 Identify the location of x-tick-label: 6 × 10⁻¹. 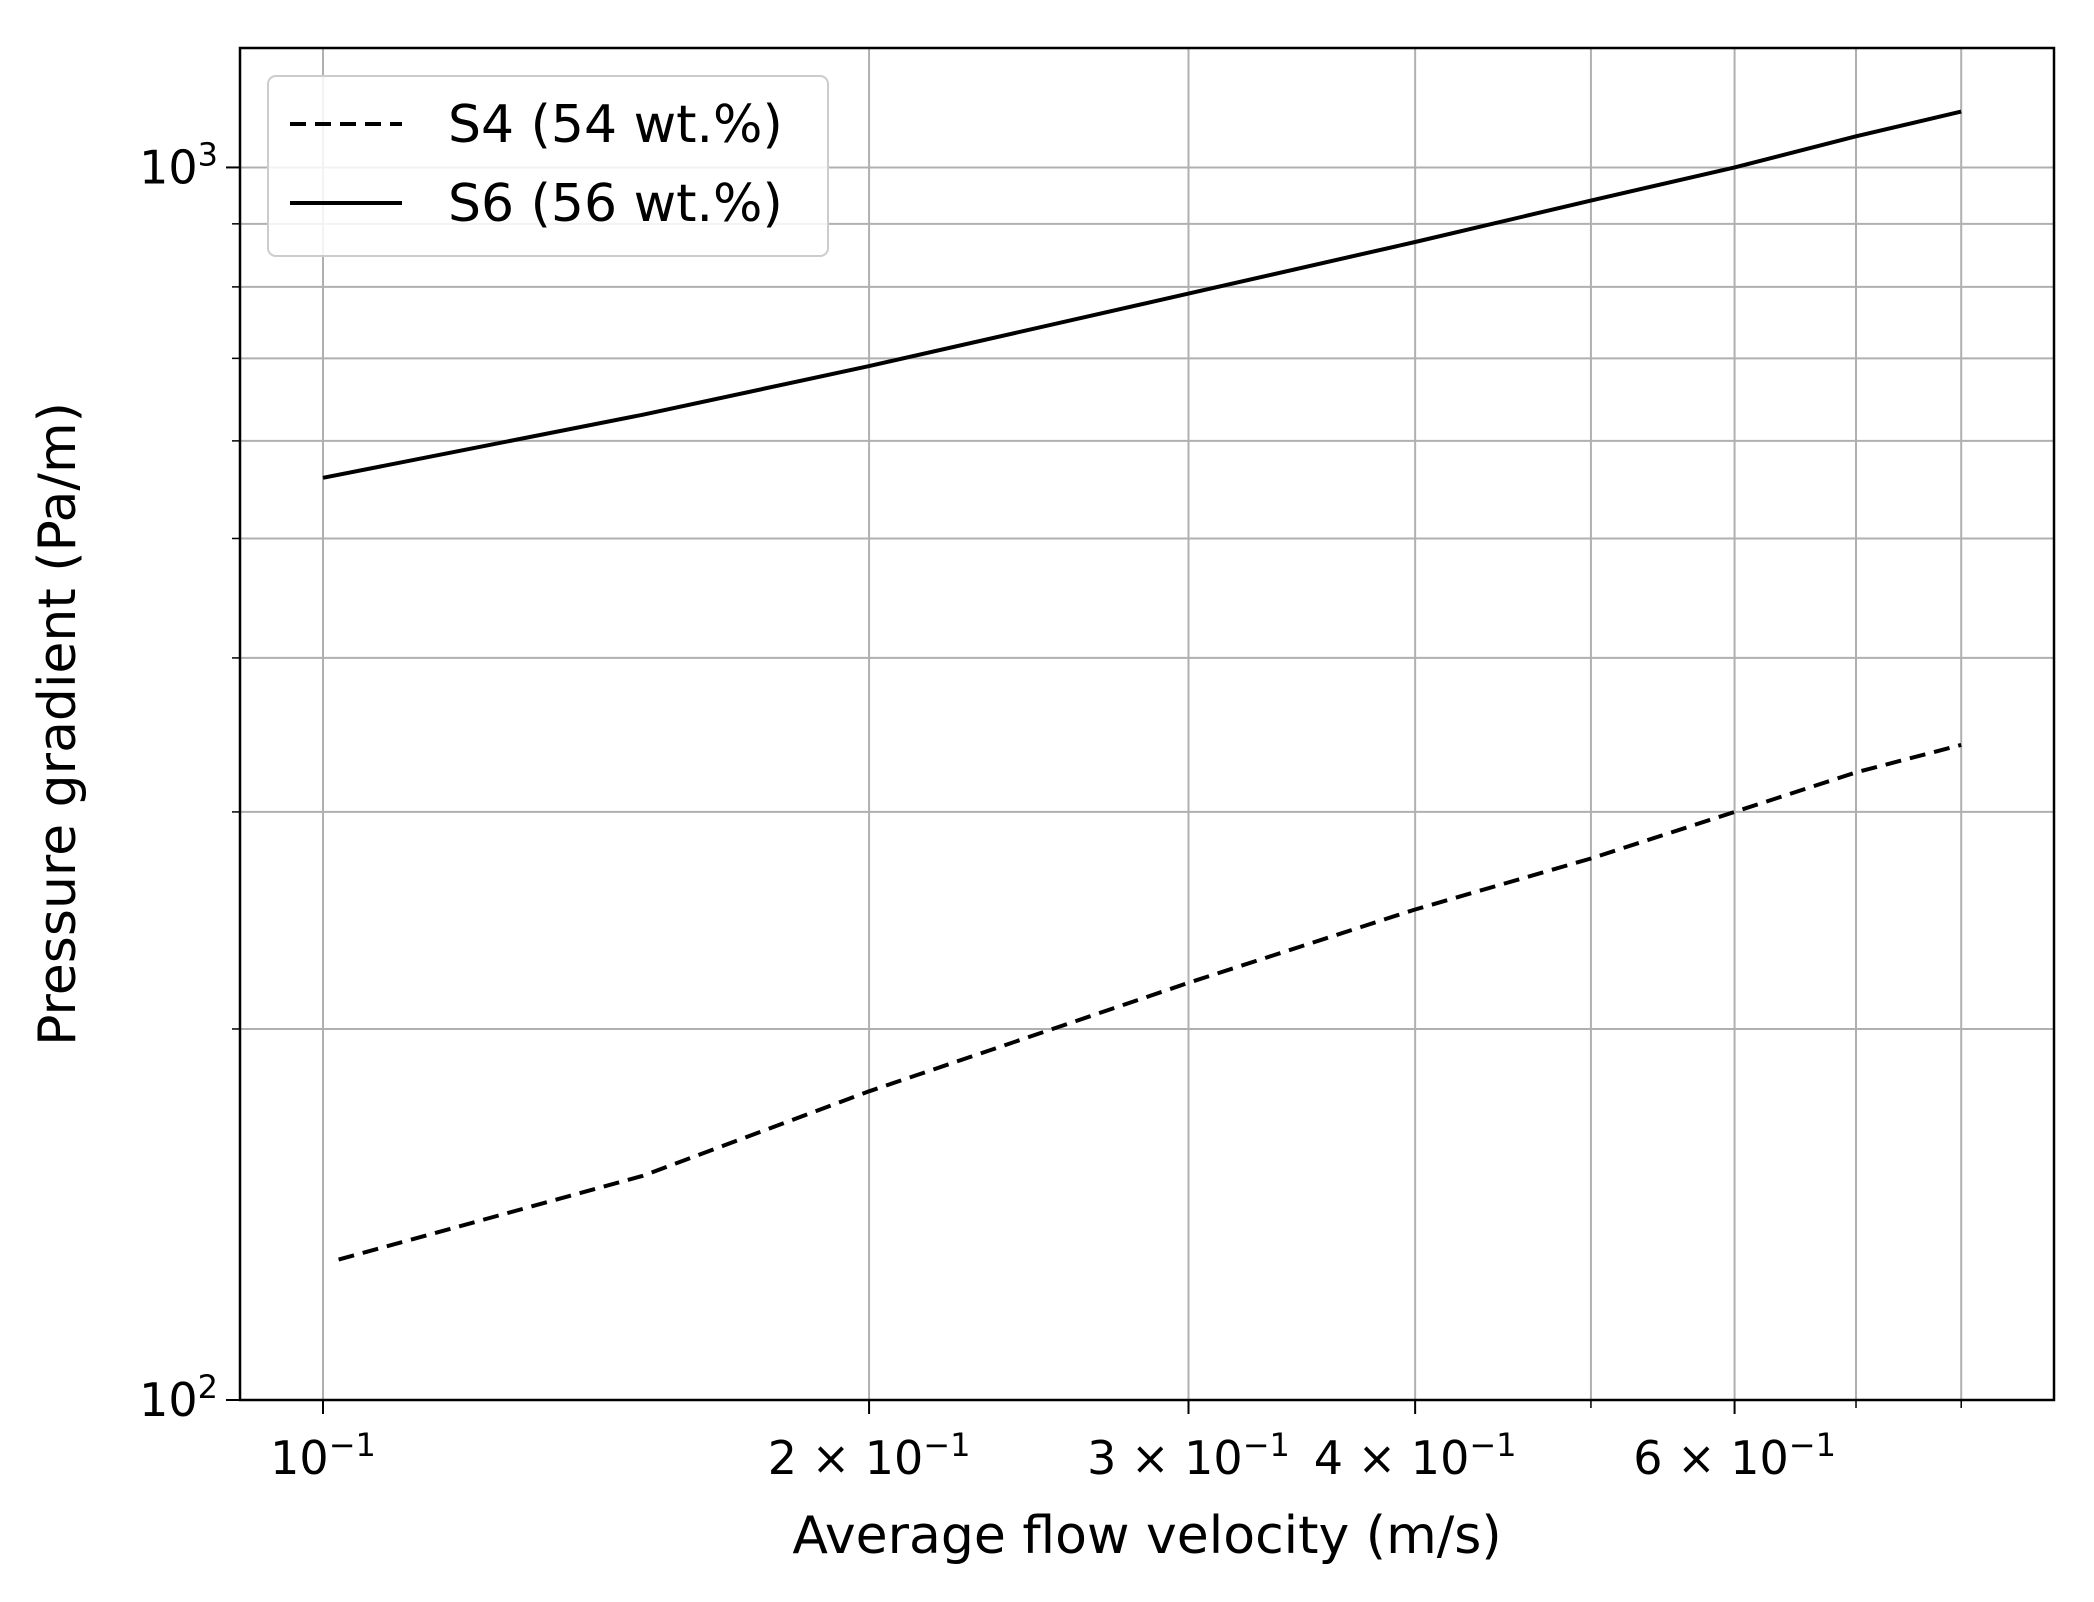
(1734, 1455).